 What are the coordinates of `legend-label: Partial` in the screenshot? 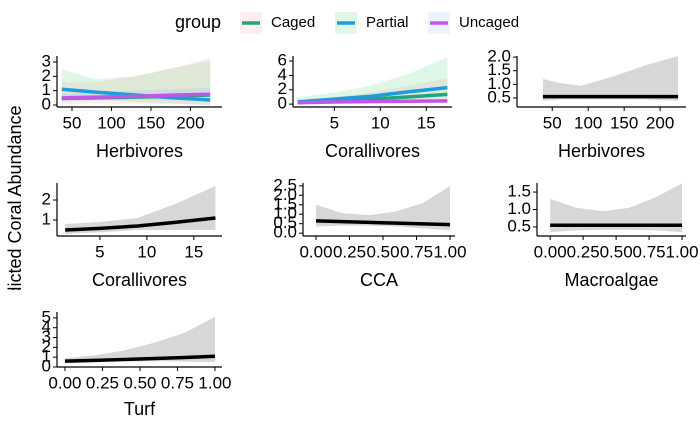 It's located at (387, 22).